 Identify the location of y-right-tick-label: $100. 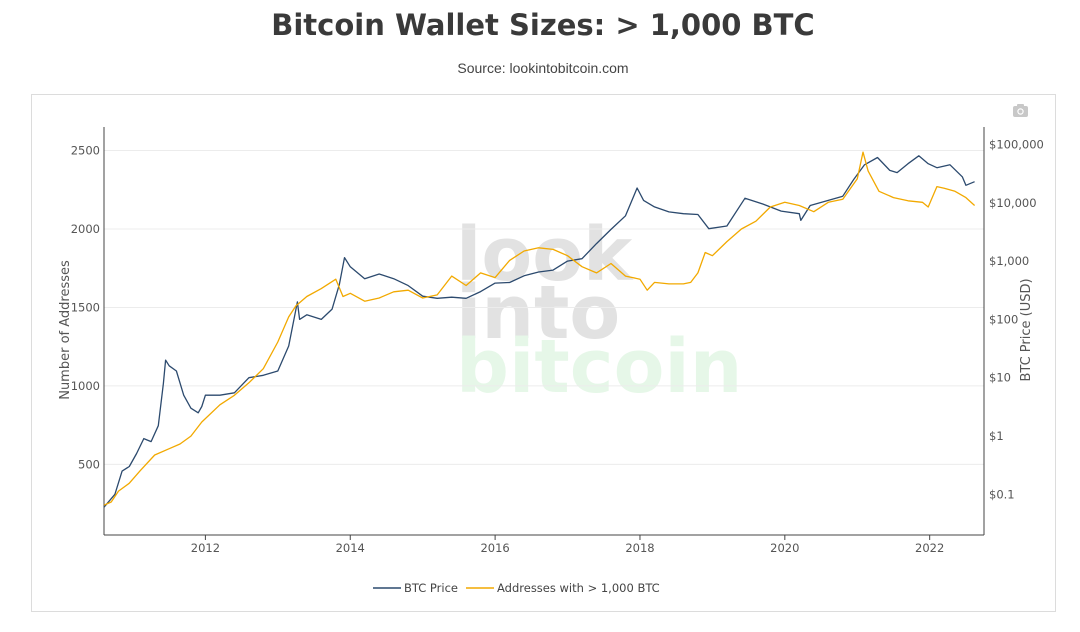
(1003, 319).